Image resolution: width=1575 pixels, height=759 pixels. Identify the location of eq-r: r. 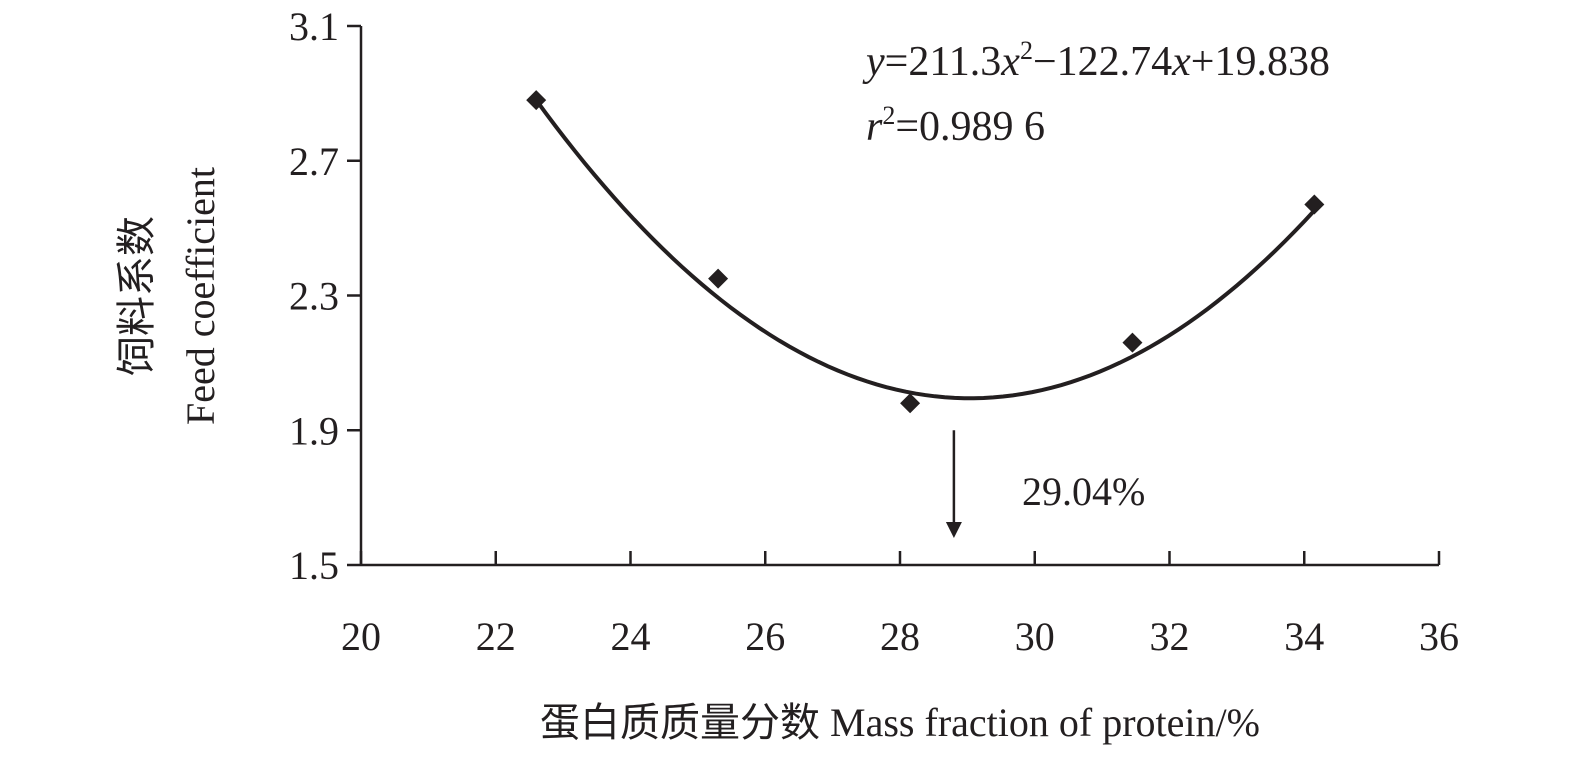
(874, 127).